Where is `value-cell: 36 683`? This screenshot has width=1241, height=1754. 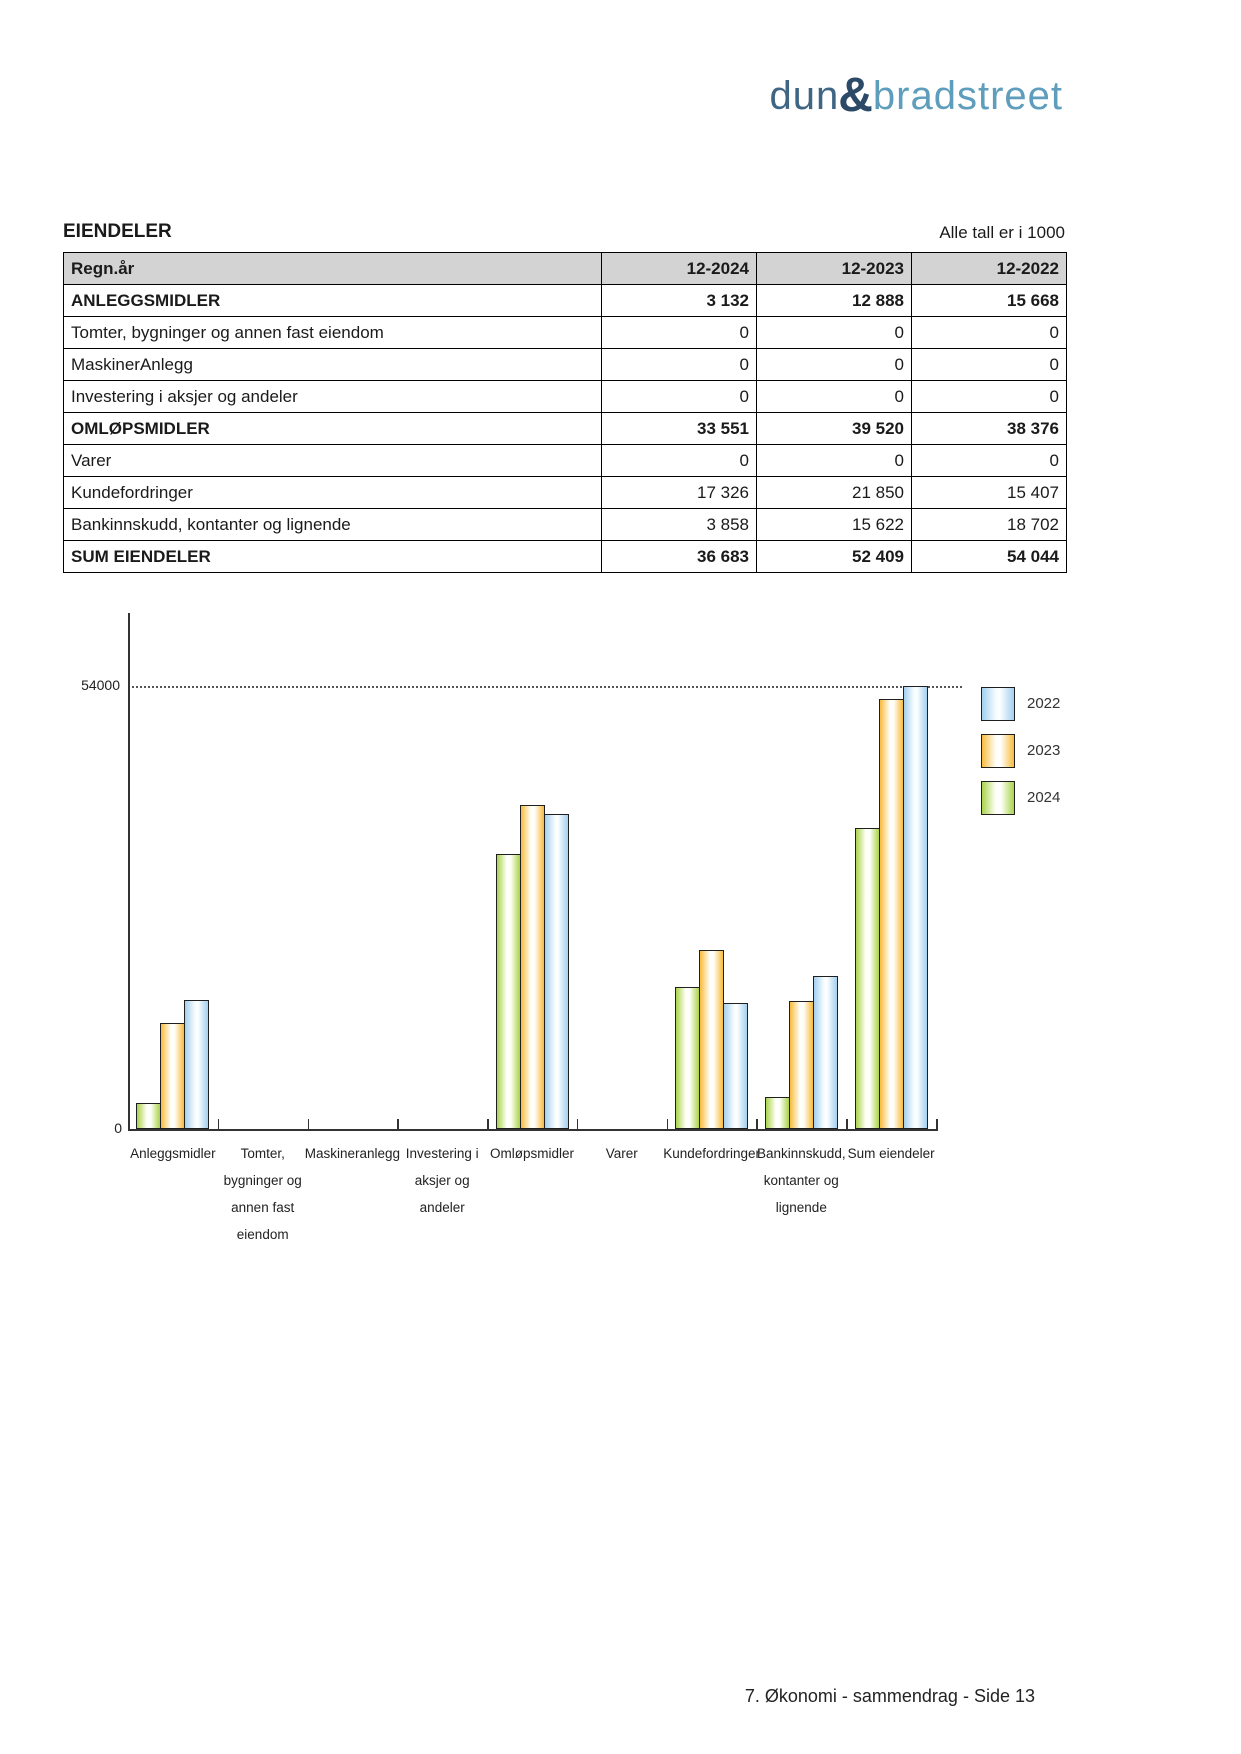 value-cell: 36 683 is located at coordinates (679, 556).